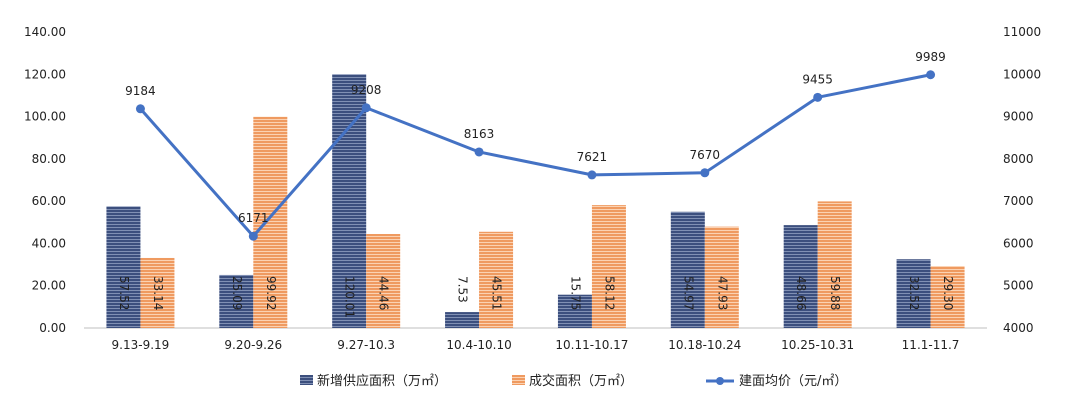 The height and width of the screenshot is (406, 1067). I want to click on left-tick-label: 20.00, so click(49, 286).